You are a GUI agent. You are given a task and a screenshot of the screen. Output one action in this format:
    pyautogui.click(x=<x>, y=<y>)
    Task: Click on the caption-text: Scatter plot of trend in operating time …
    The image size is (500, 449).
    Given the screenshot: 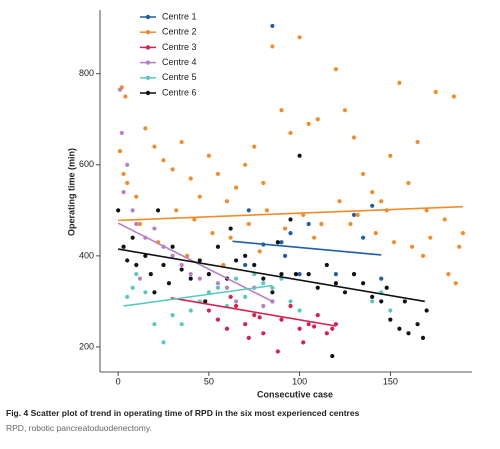 What is the action you would take?
    pyautogui.click(x=195, y=413)
    